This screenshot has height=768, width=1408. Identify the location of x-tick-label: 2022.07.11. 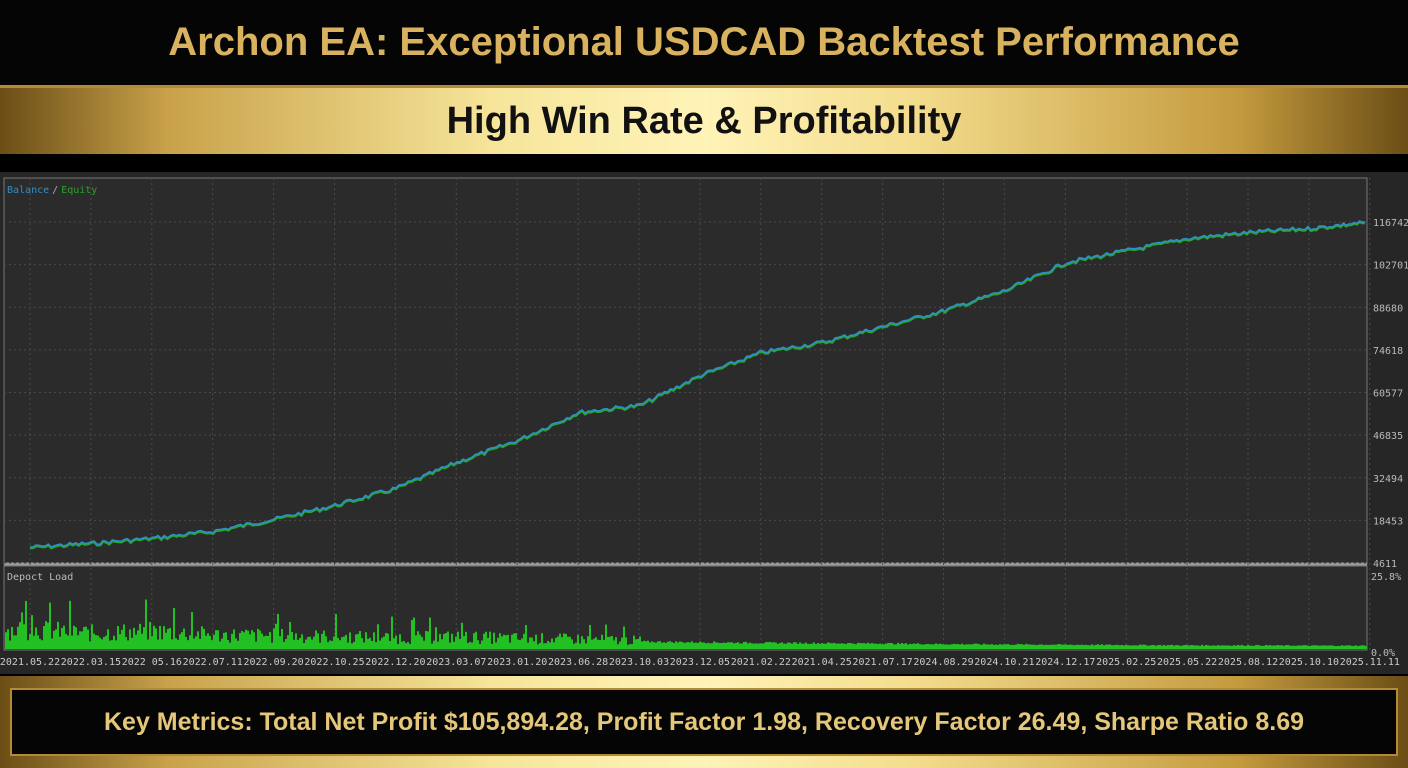
(213, 662).